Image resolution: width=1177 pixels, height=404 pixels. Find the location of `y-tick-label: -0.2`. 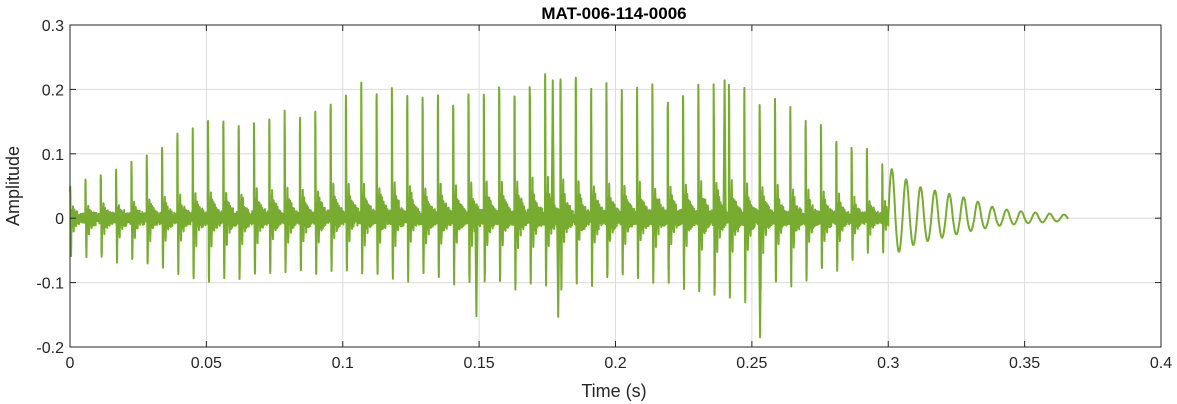

y-tick-label: -0.2 is located at coordinates (50, 348).